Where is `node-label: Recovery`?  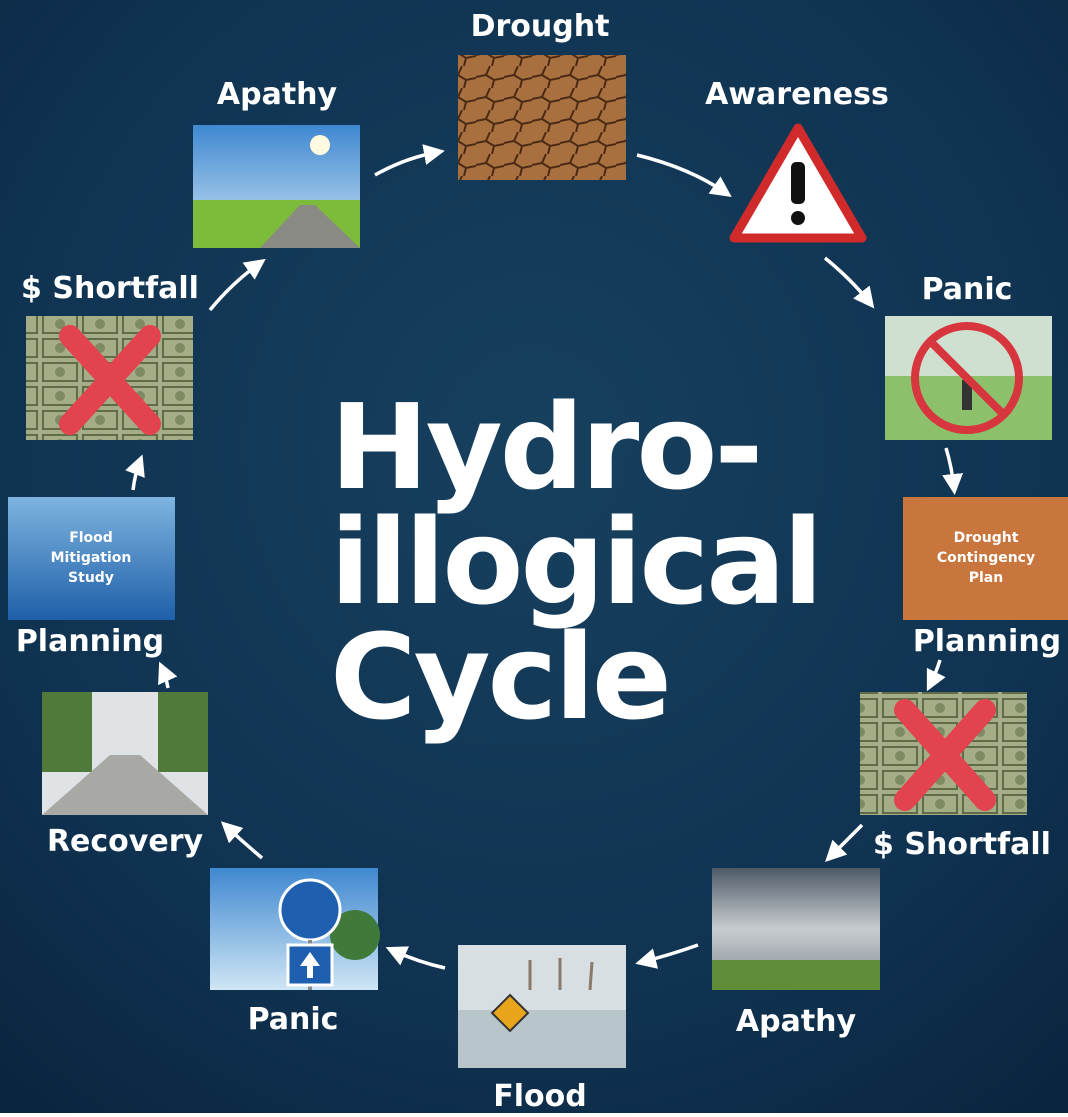 node-label: Recovery is located at coordinates (125, 841).